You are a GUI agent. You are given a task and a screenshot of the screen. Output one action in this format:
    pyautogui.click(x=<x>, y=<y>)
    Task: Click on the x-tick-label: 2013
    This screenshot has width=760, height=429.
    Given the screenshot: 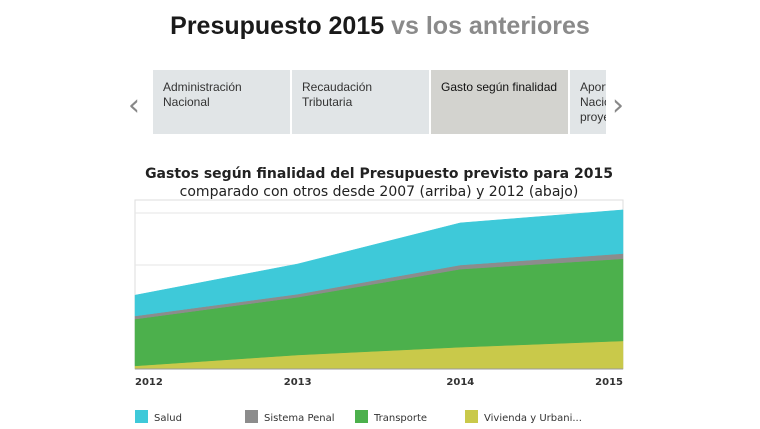 What is the action you would take?
    pyautogui.click(x=298, y=382)
    